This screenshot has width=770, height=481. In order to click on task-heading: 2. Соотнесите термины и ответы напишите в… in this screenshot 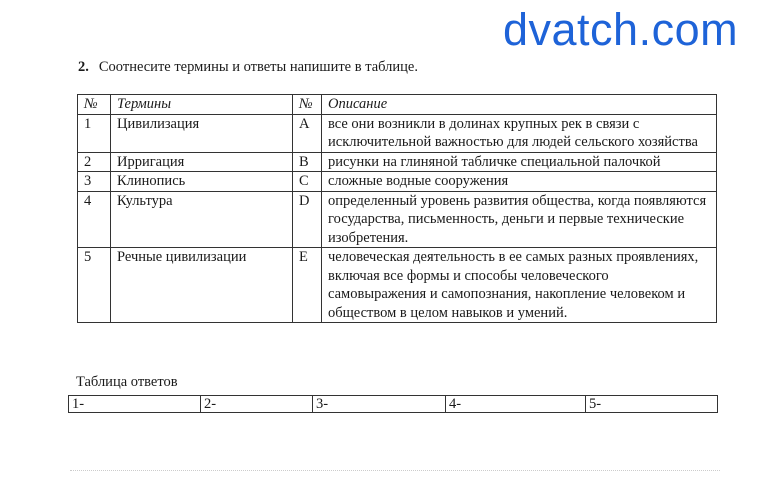, I will do `click(248, 67)`.